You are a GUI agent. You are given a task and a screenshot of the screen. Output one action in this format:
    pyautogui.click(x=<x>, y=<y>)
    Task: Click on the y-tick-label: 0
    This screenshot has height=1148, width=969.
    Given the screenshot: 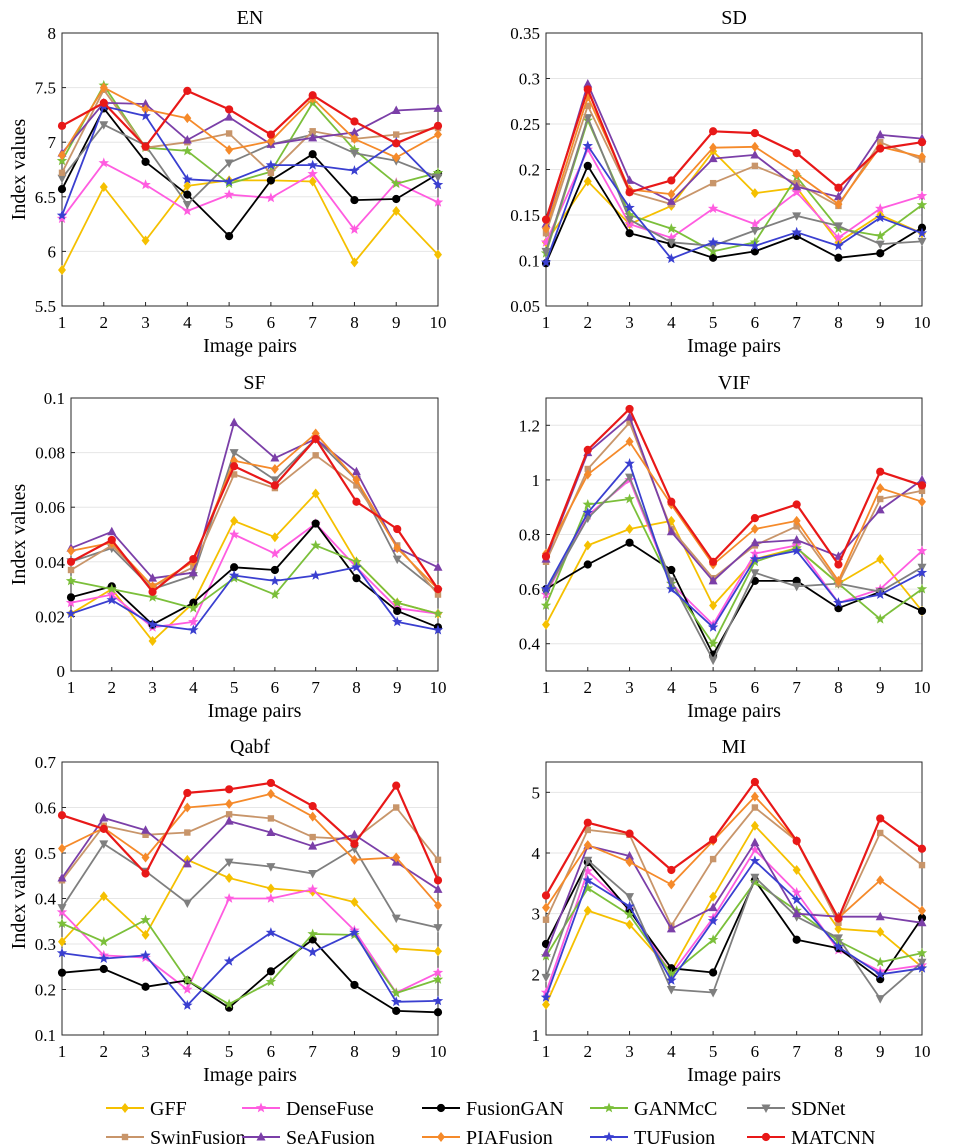 What is the action you would take?
    pyautogui.click(x=61, y=671)
    